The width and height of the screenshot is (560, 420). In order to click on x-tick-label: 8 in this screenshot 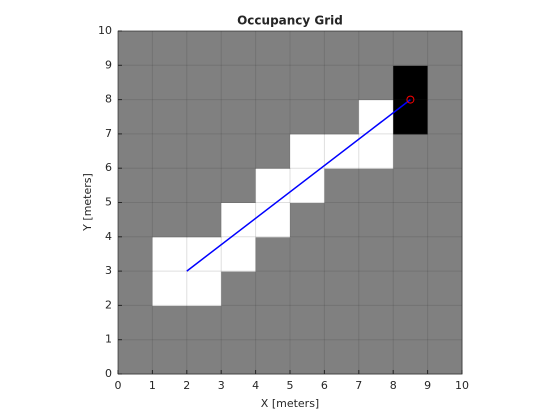, I will do `click(393, 385)`.